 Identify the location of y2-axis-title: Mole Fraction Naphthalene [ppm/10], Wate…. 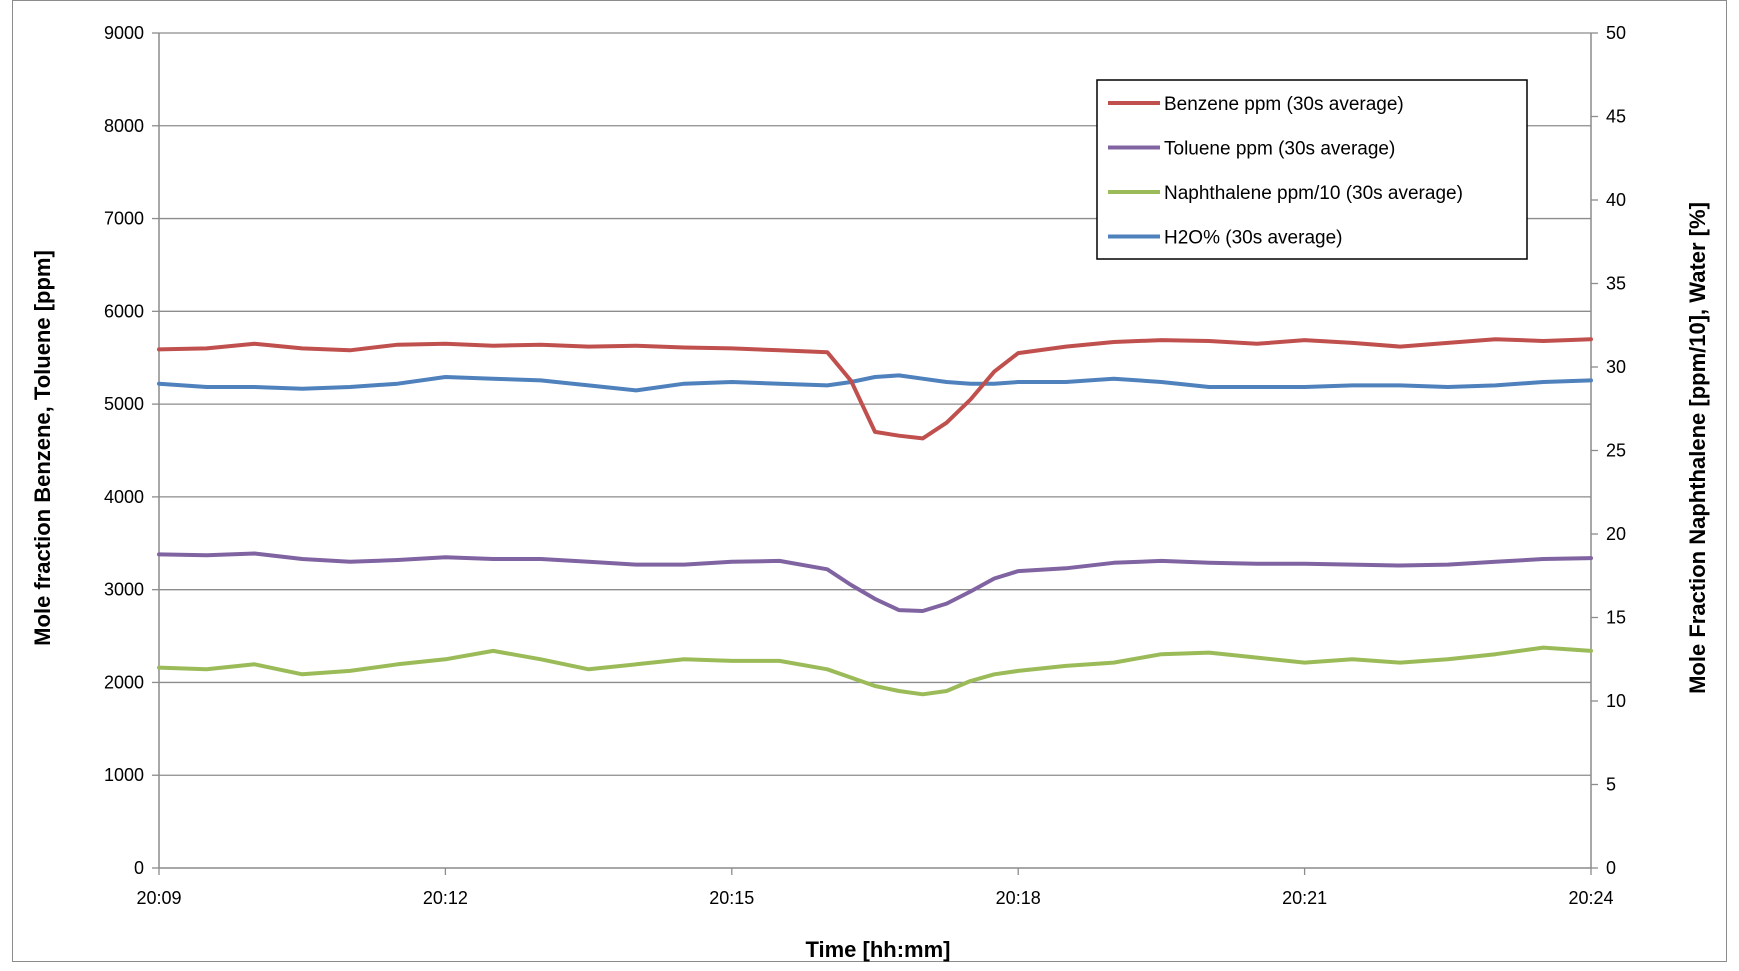
(1697, 448).